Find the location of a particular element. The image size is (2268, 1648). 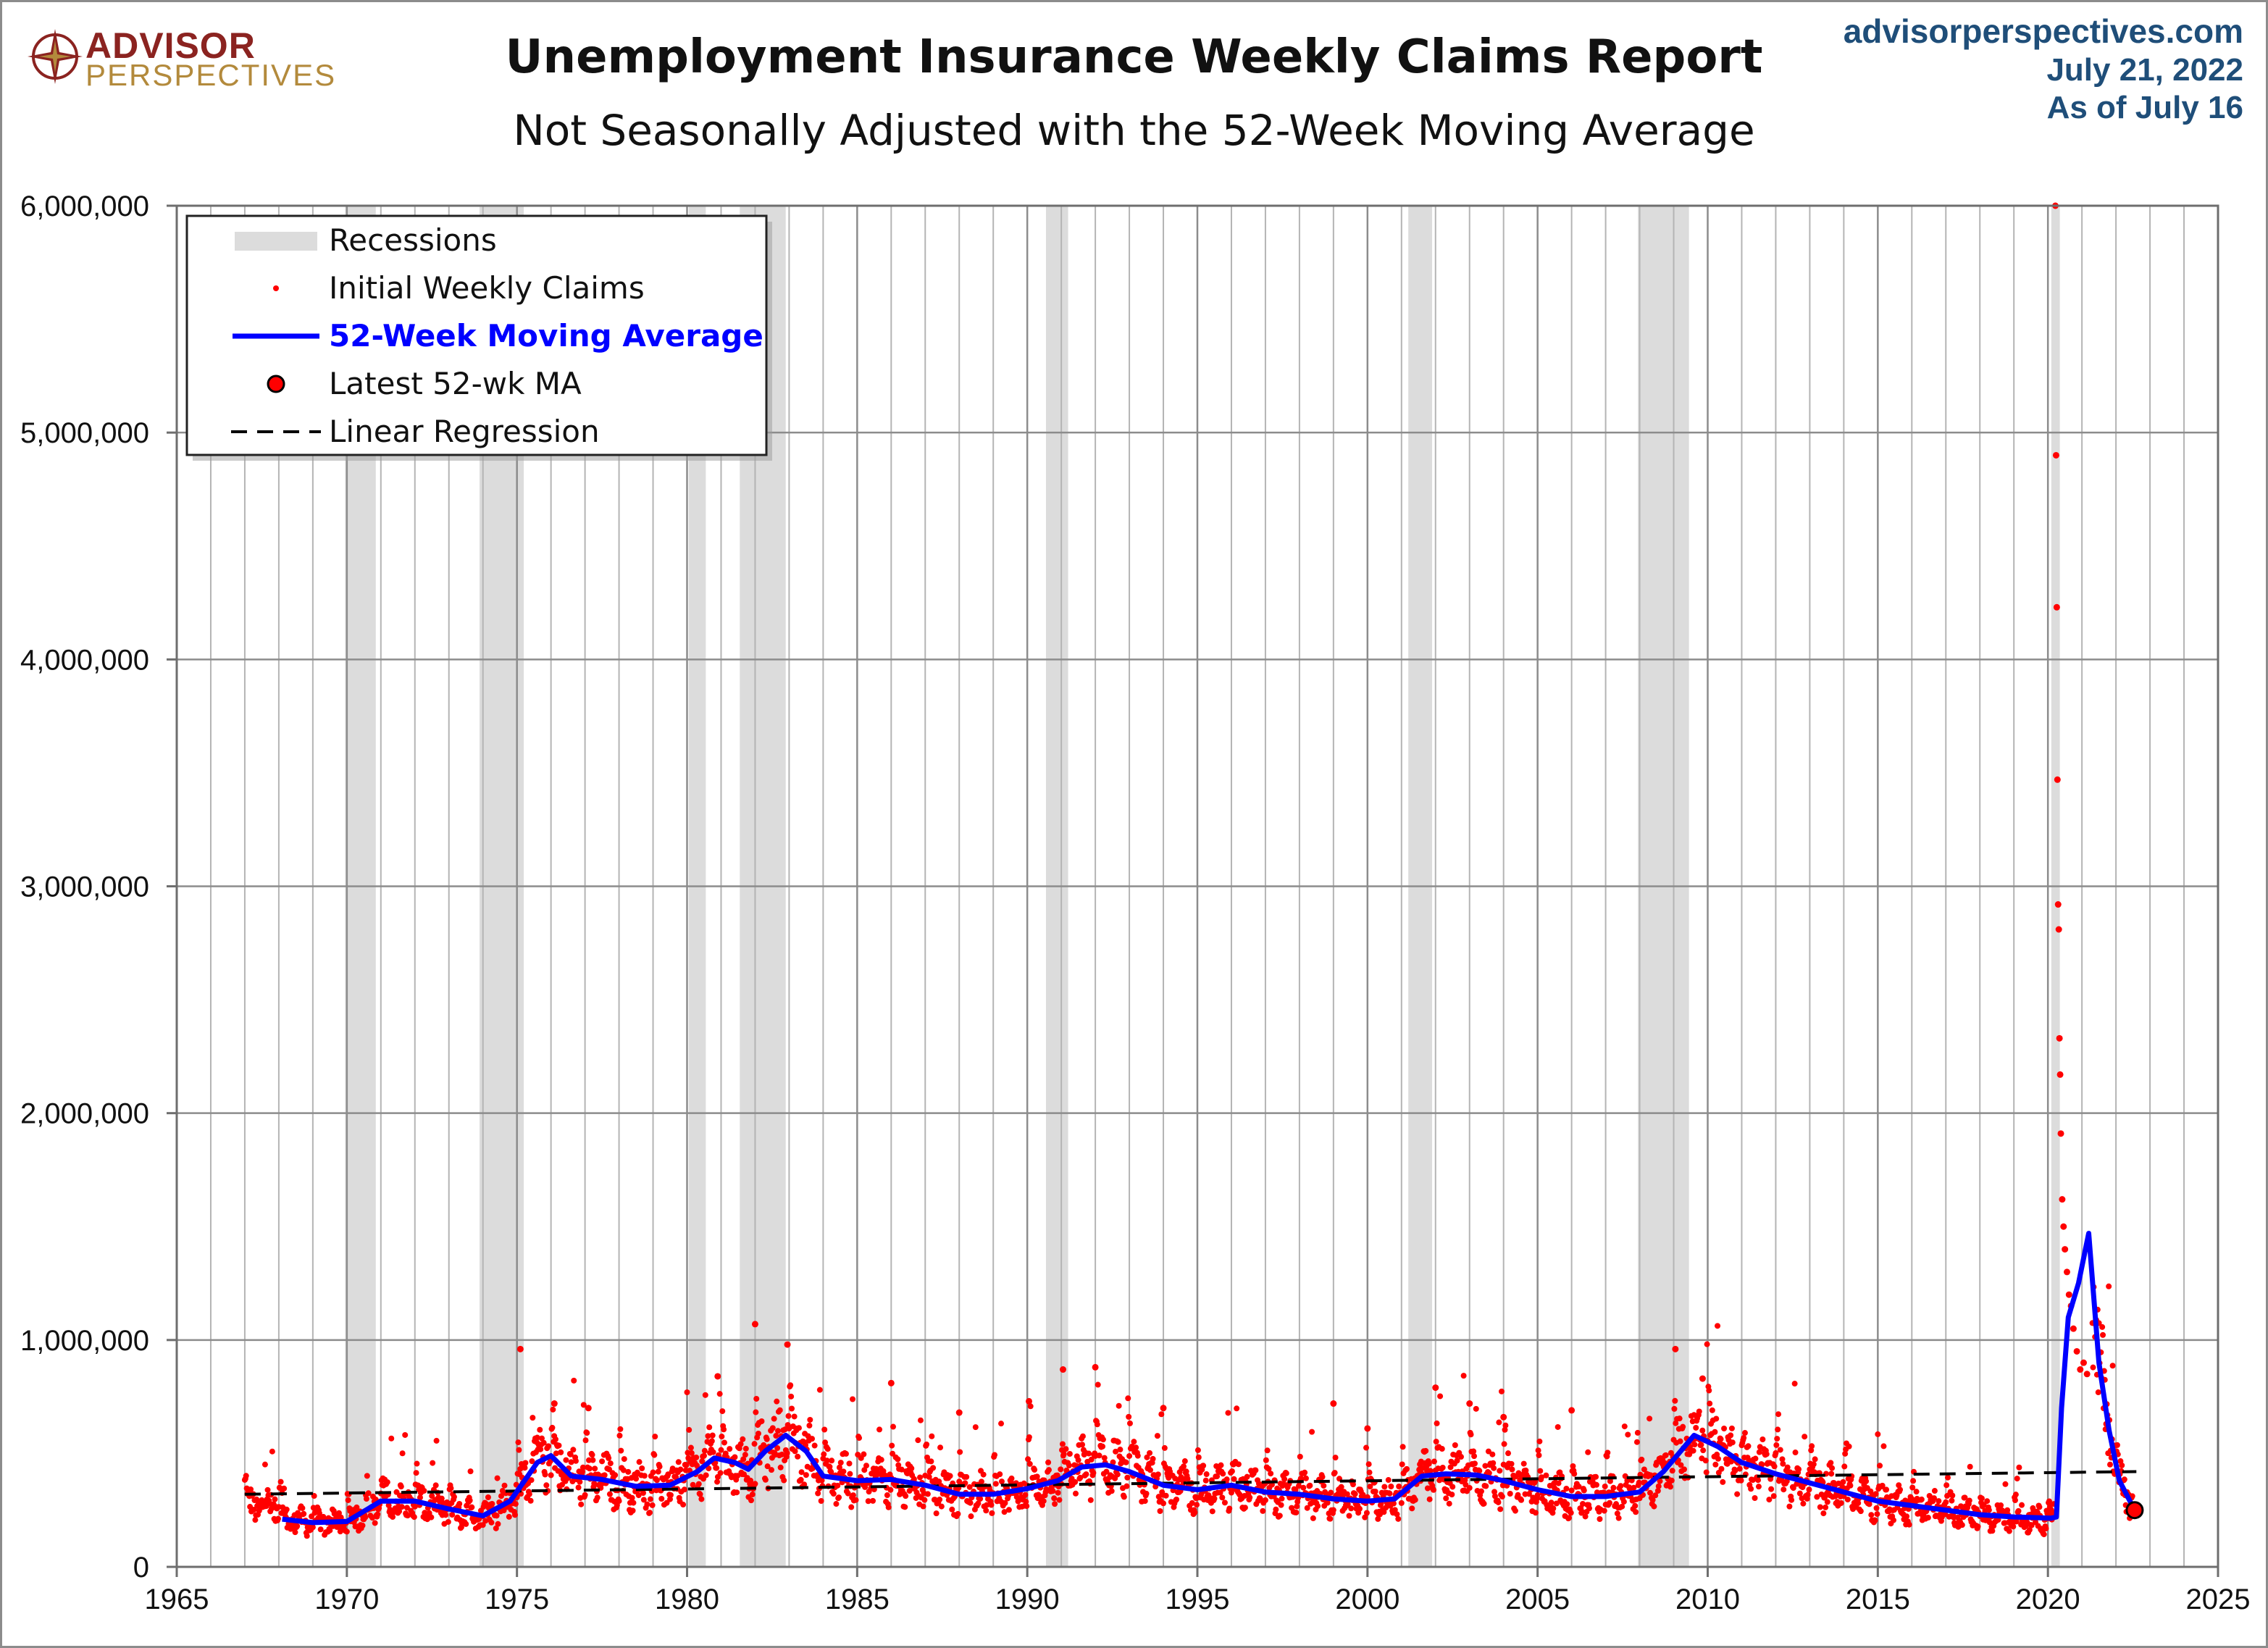

x-tick-label: 2005 is located at coordinates (1538, 1599).